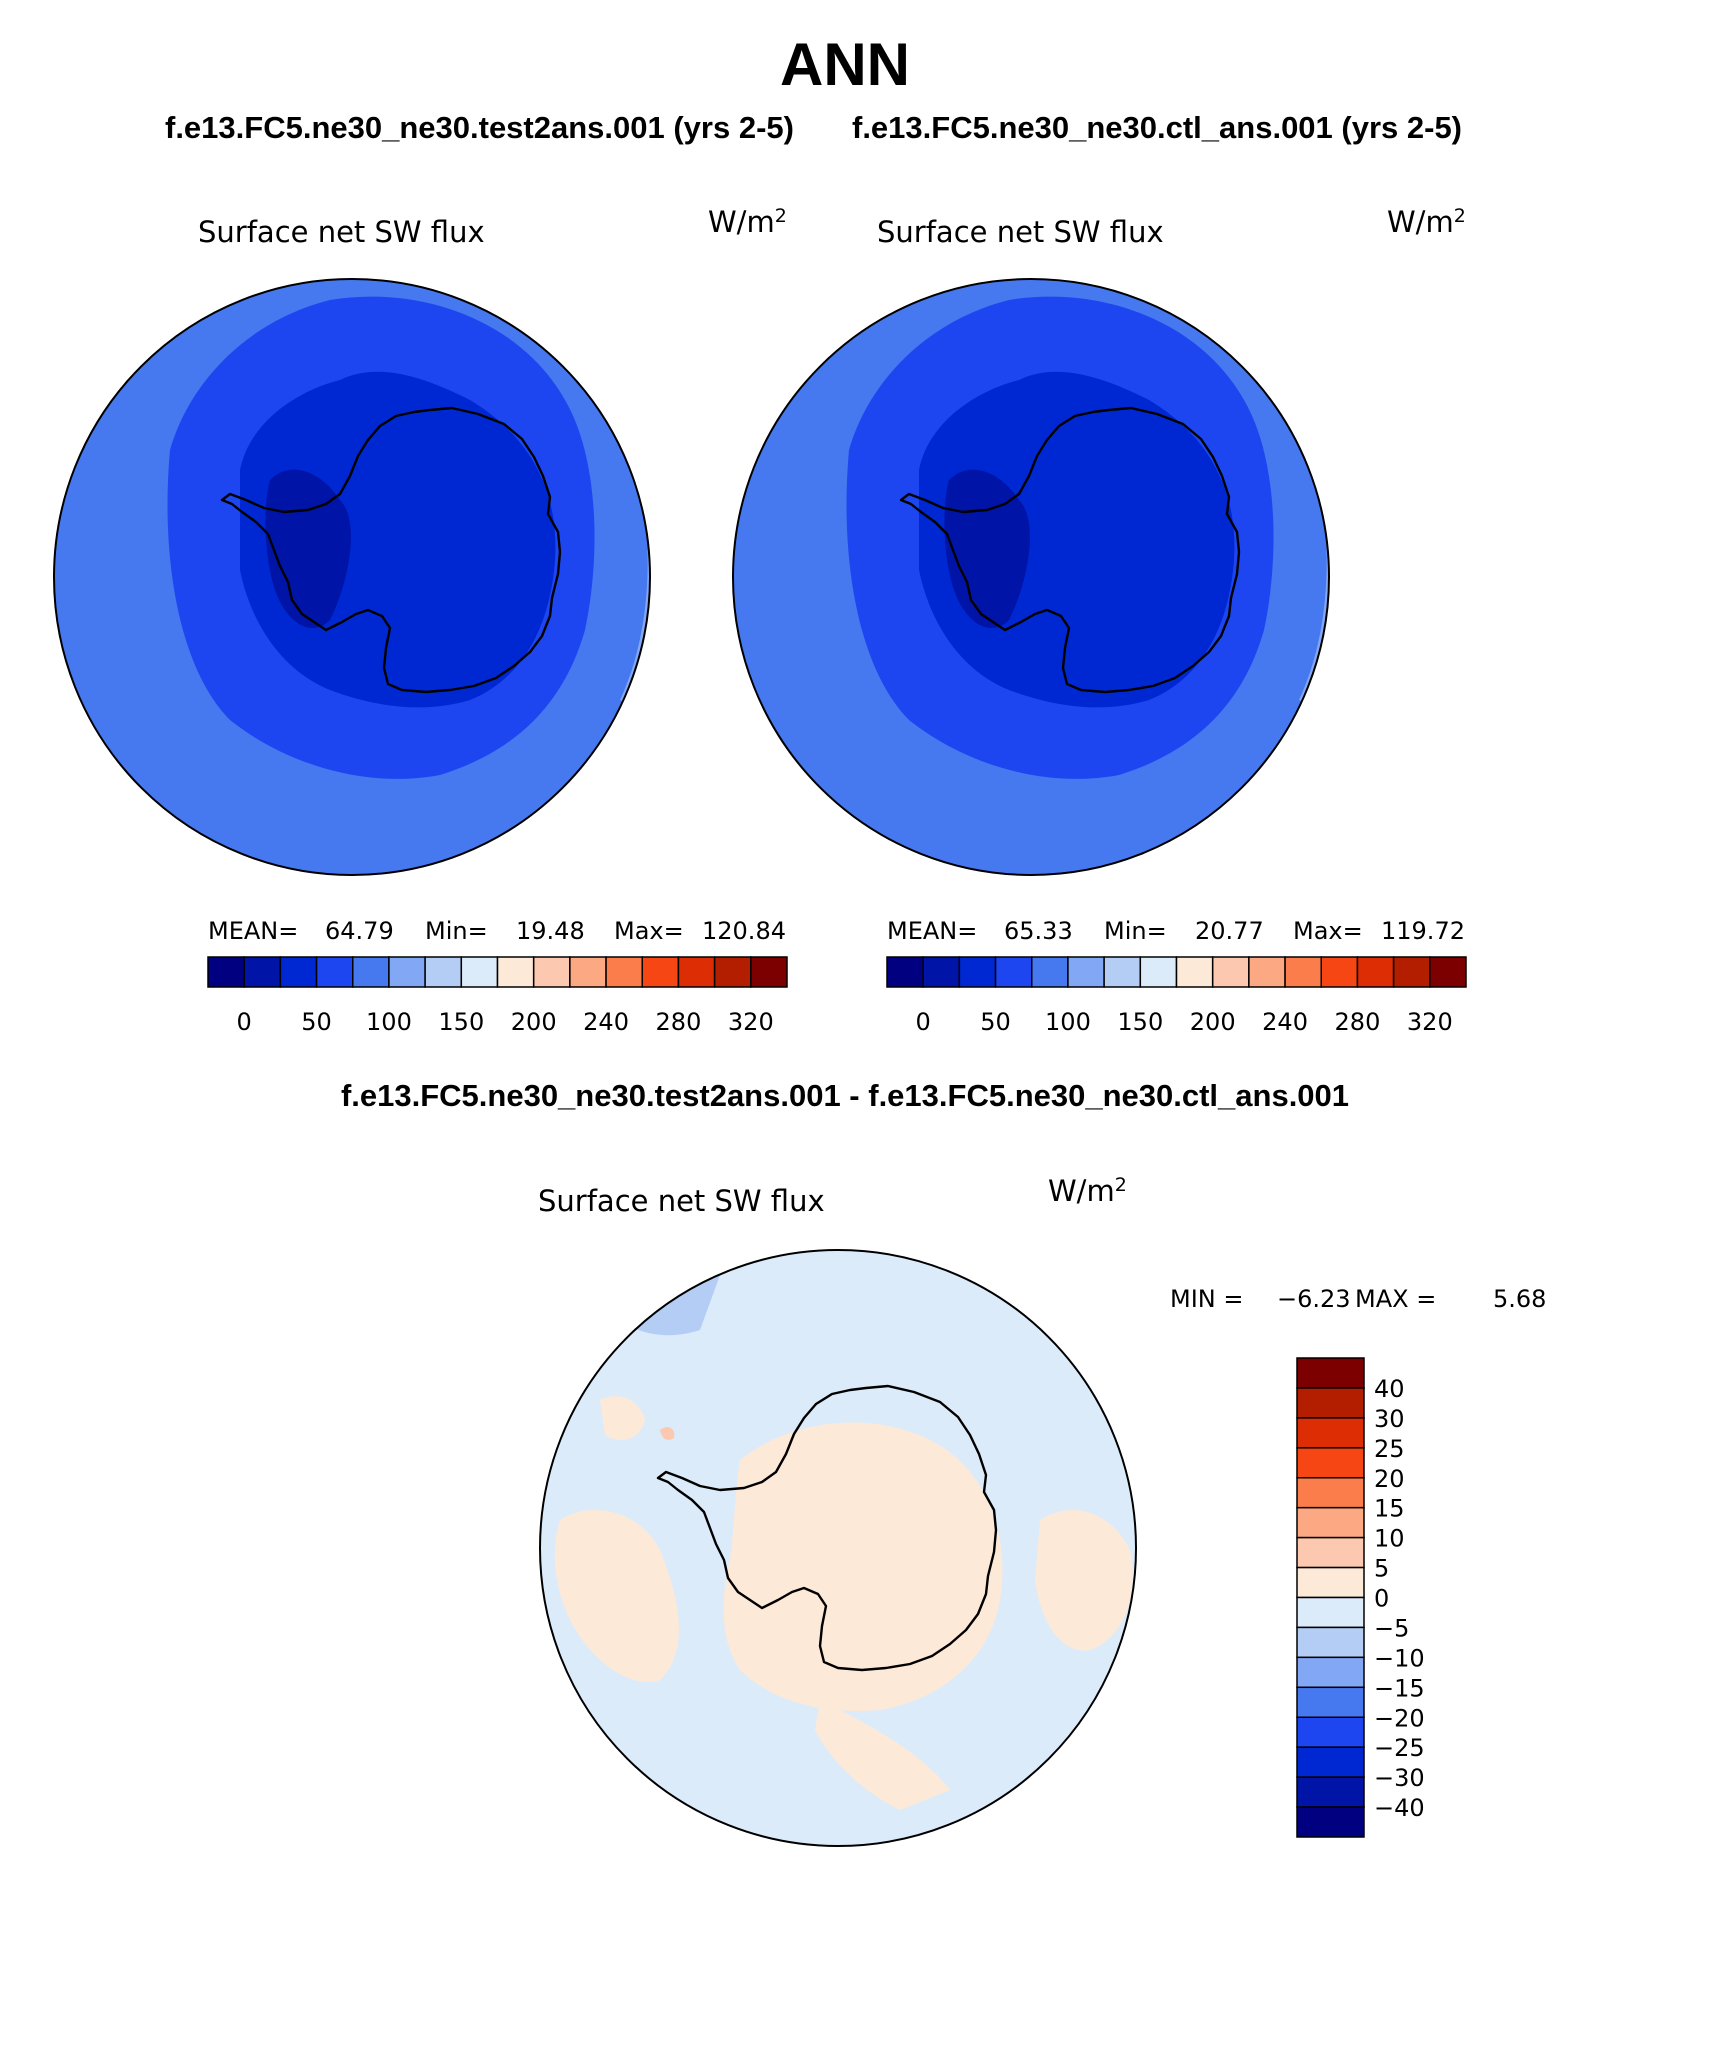 The image size is (1710, 2061). I want to click on colorbar-tick-label: 30, so click(1389, 1419).